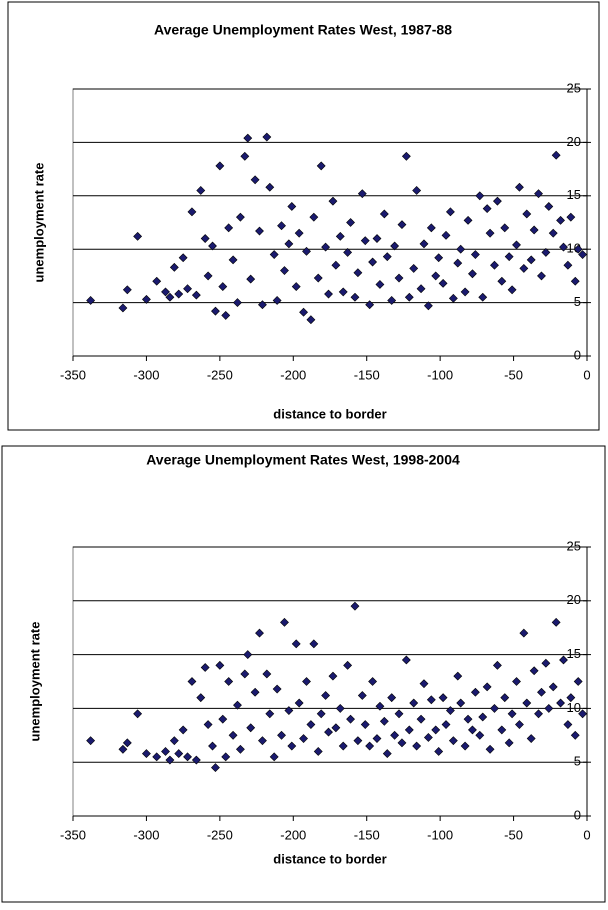 The width and height of the screenshot is (608, 910). I want to click on x-tick-label: -300, so click(146, 374).